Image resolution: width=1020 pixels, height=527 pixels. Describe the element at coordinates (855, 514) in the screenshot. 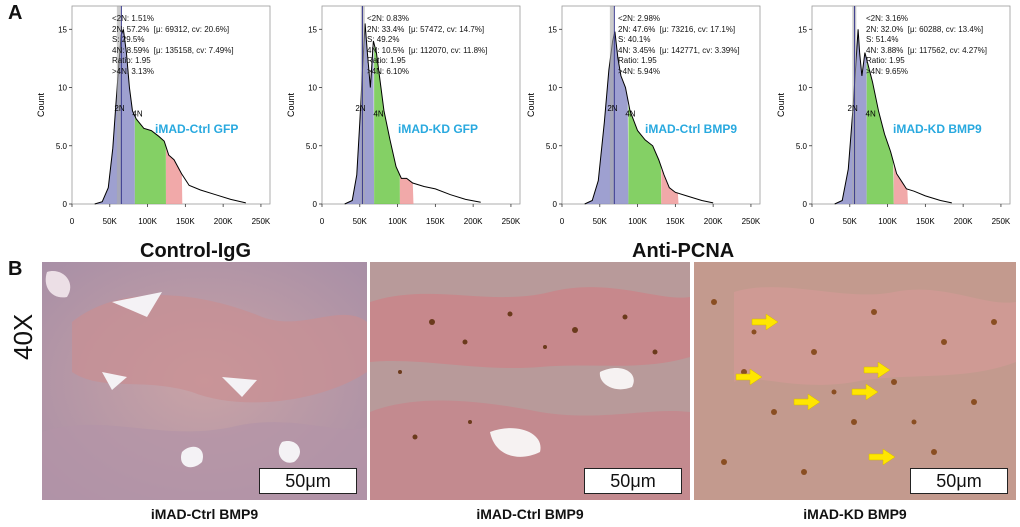

I see `caption-kd-bmp9: iMAD-KD BMP9` at that location.